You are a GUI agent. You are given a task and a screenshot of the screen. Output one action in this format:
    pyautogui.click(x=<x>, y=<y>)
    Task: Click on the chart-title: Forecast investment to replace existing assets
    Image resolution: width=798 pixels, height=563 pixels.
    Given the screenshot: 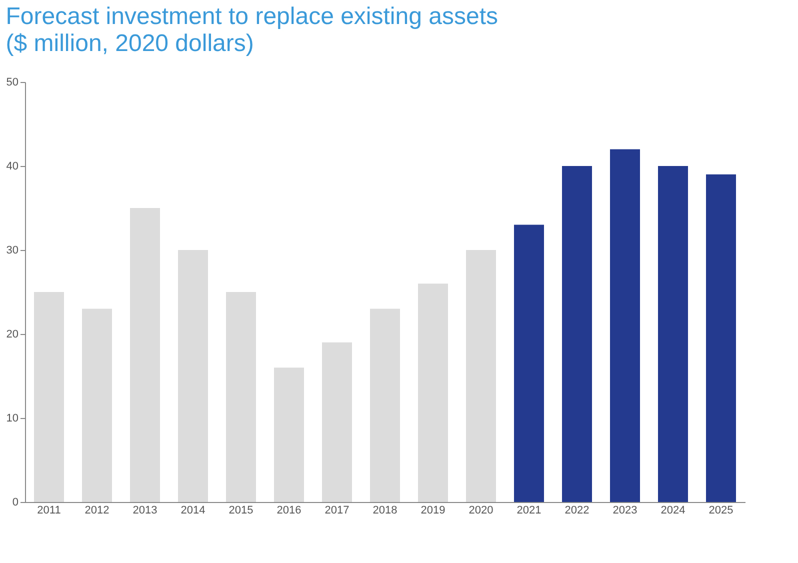 What is the action you would take?
    pyautogui.click(x=252, y=16)
    